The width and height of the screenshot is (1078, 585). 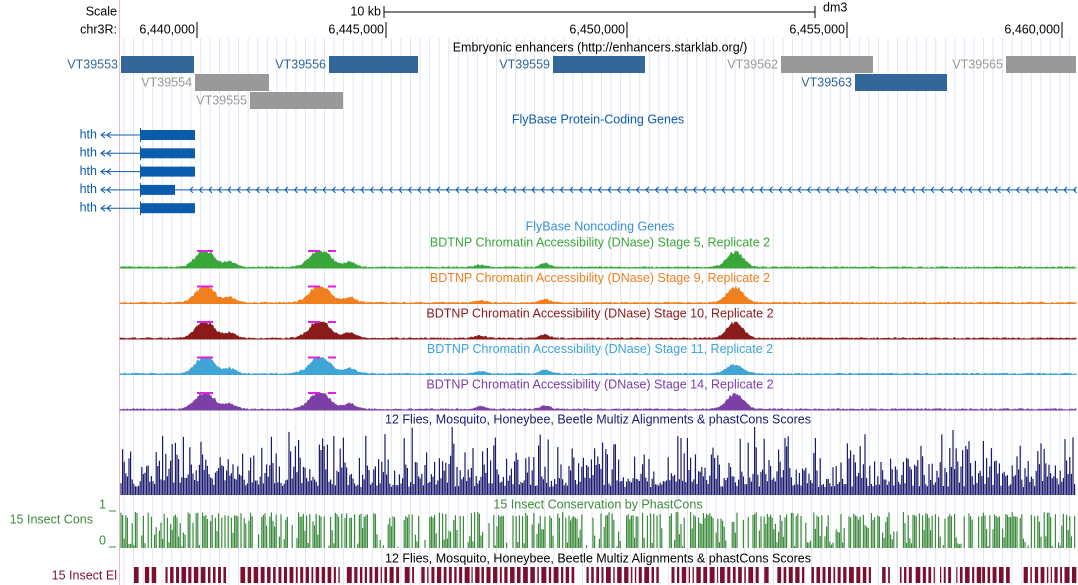 I want to click on scale-bar, so click(x=599, y=12).